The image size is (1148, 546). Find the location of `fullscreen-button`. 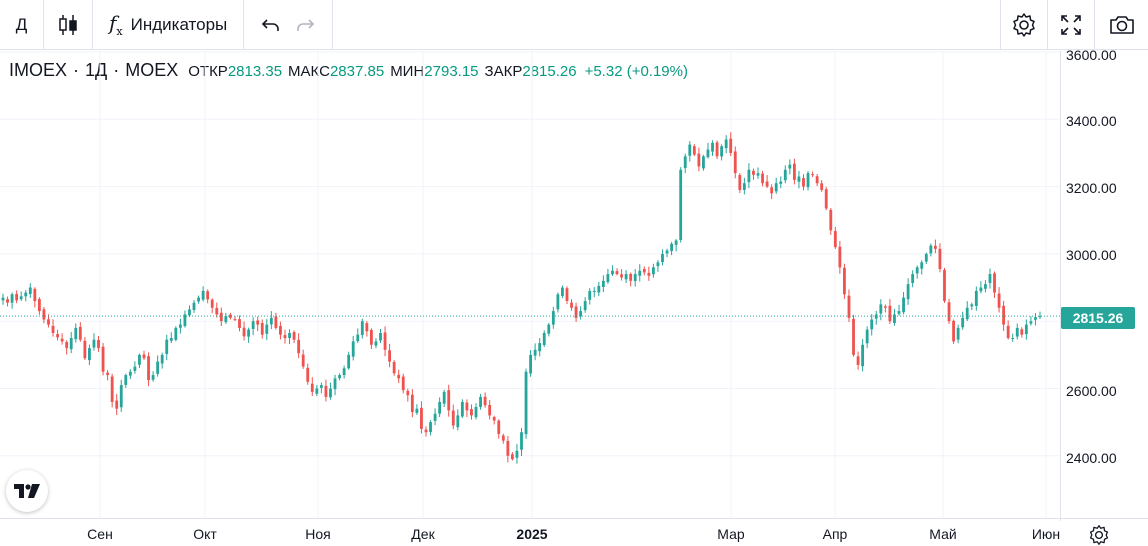

fullscreen-button is located at coordinates (1070, 25).